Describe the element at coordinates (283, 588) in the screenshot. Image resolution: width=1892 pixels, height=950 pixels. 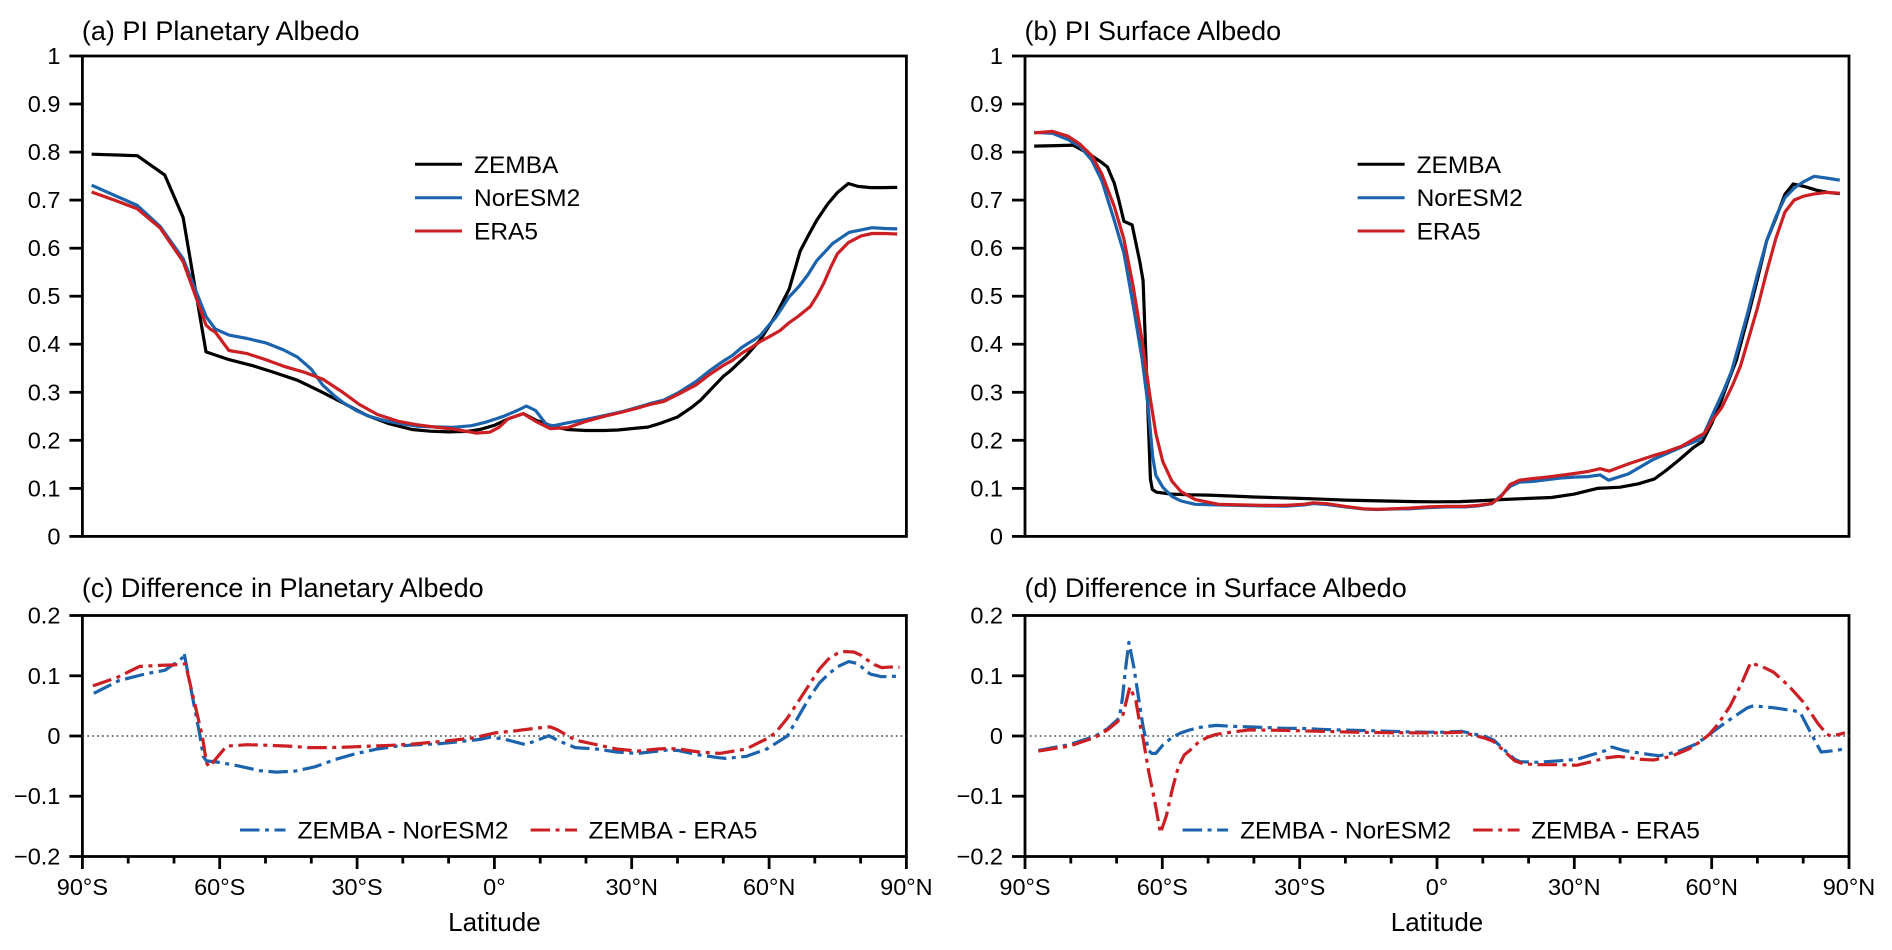
I see `svg-text:(c) Difference in Planetary Al: (c) Difference in Planetary Albedo` at that location.